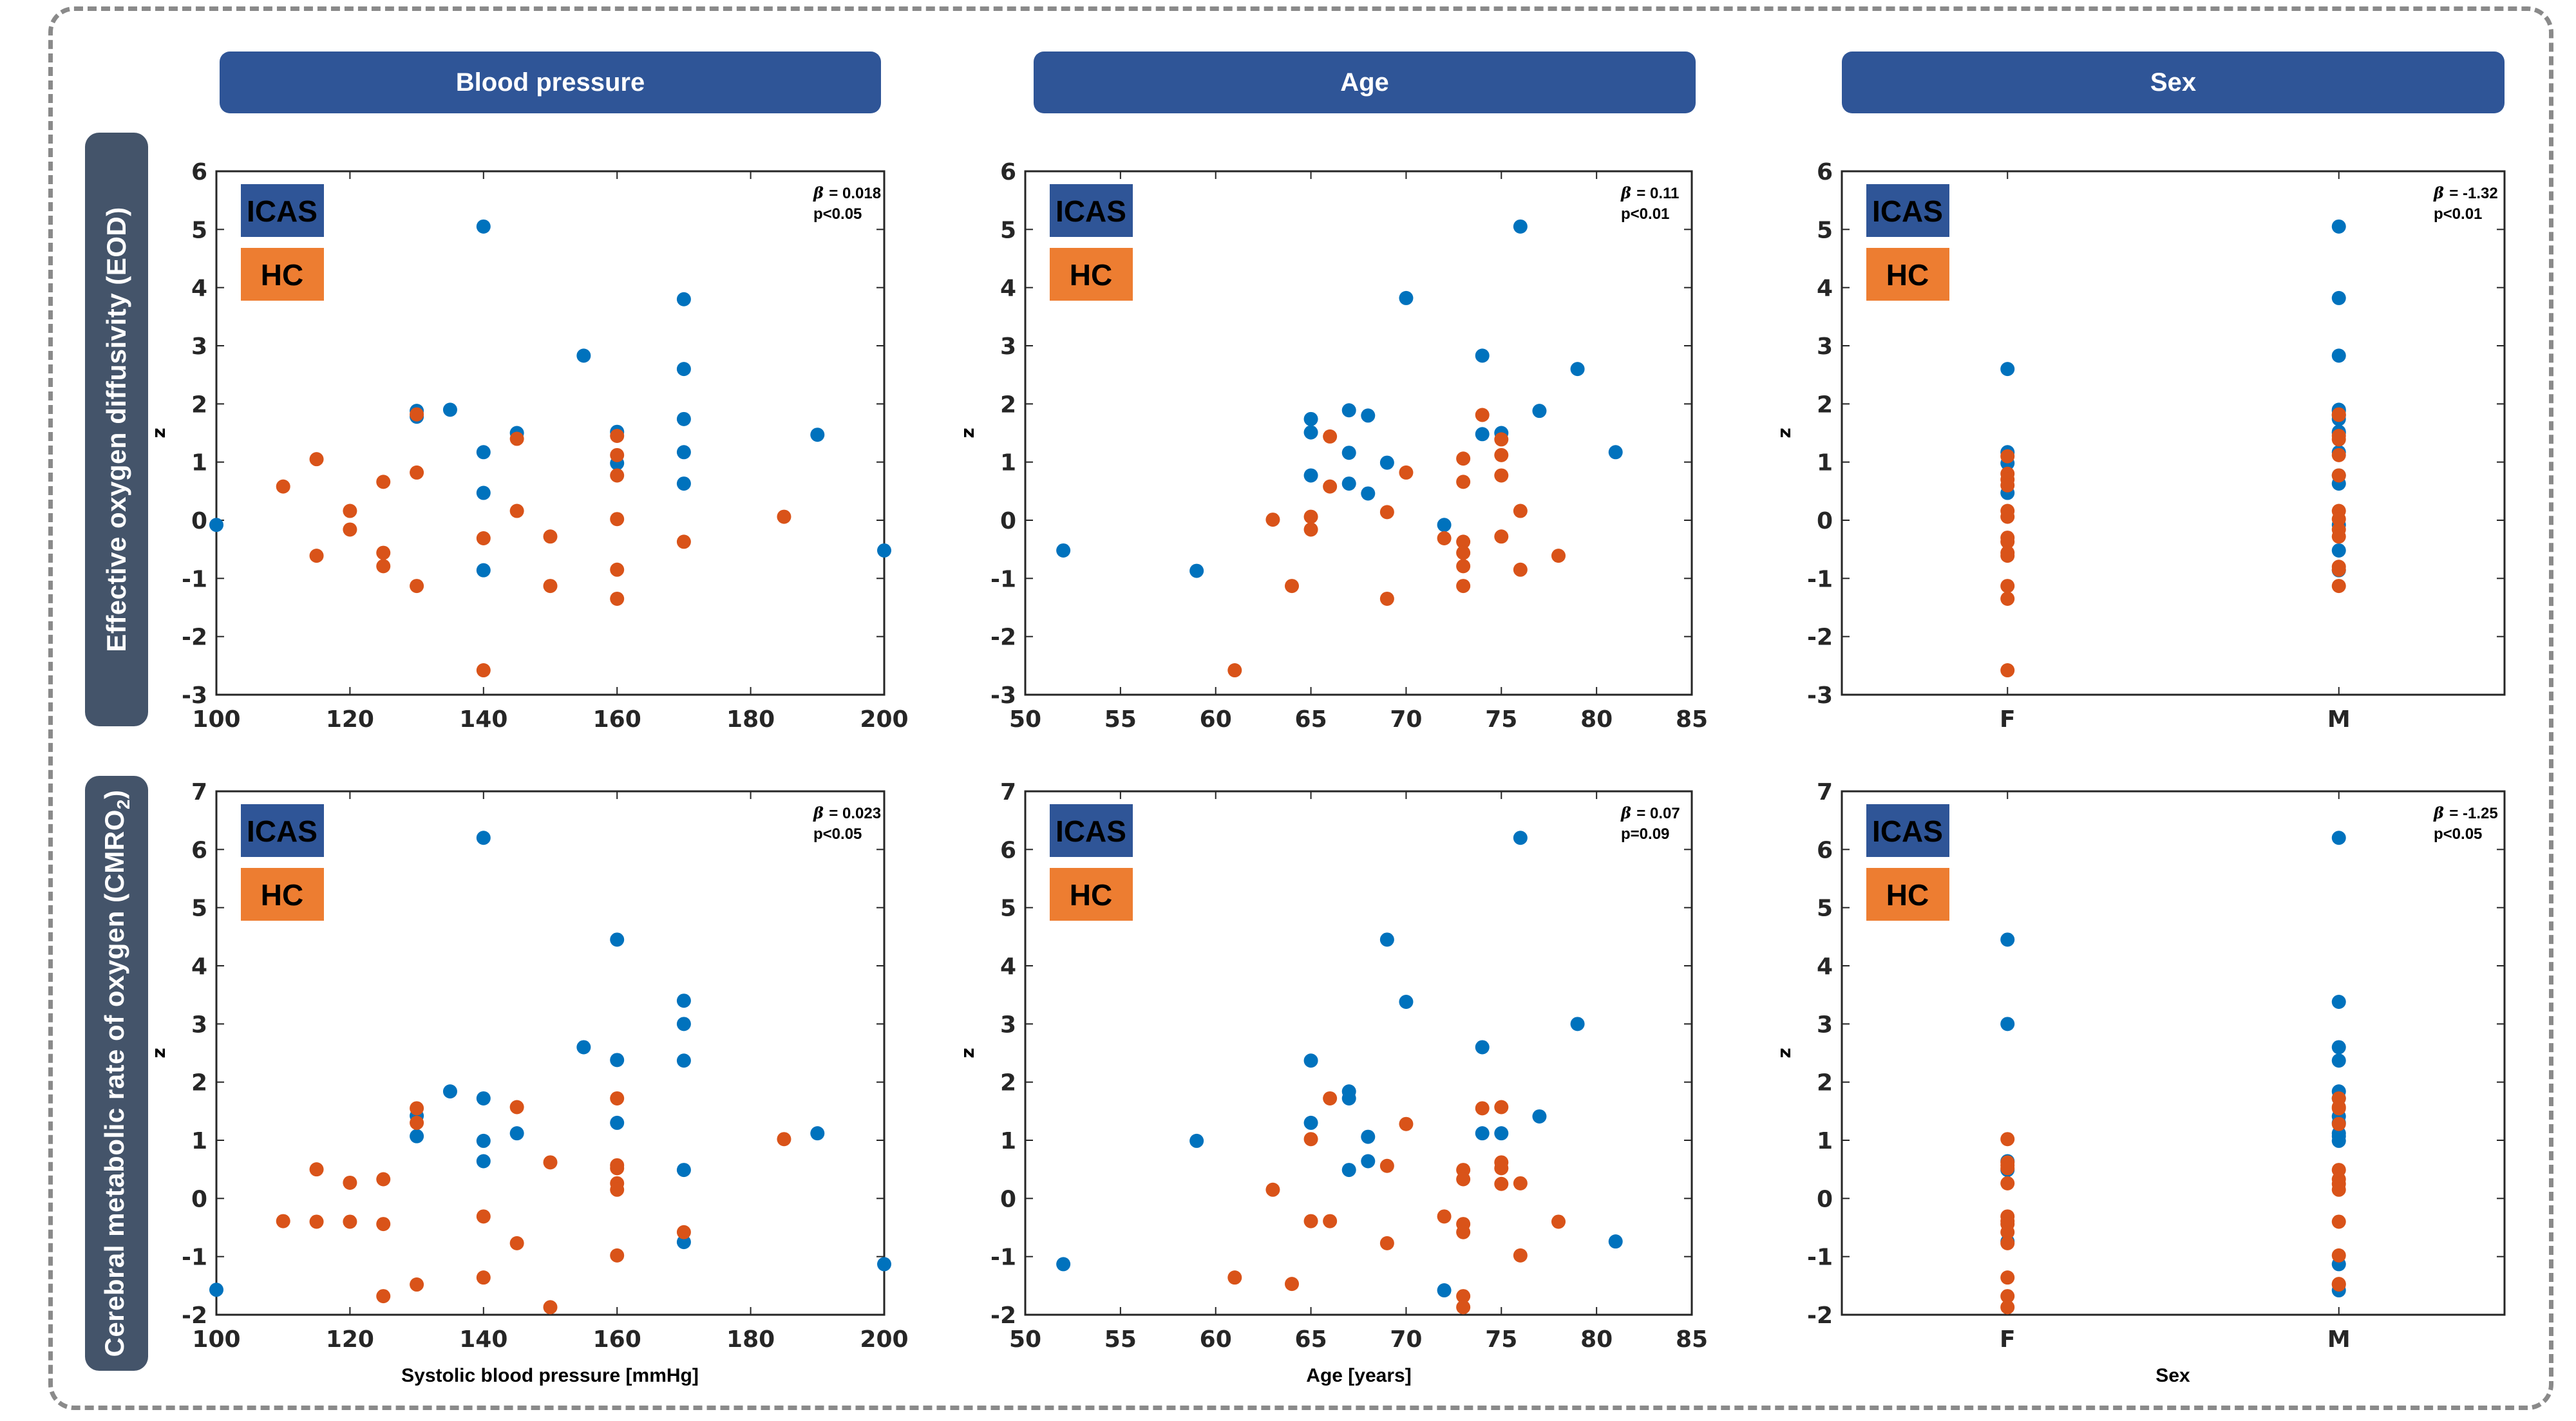  Describe the element at coordinates (968, 433) in the screenshot. I see `y-axis-label: z` at that location.